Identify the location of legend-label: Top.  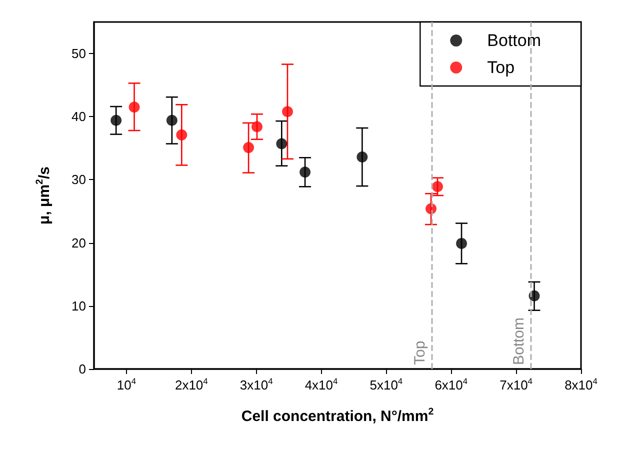
(501, 67).